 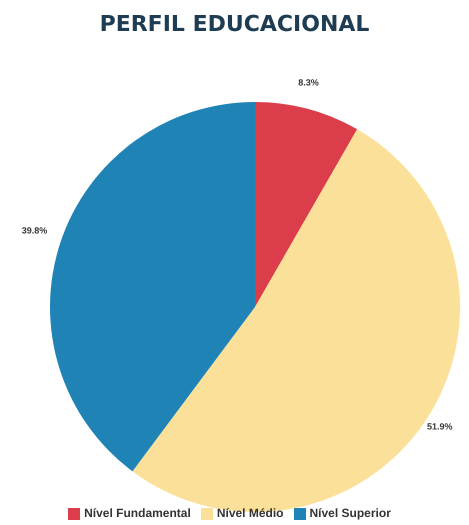 I want to click on pie-slice, so click(x=306, y=204).